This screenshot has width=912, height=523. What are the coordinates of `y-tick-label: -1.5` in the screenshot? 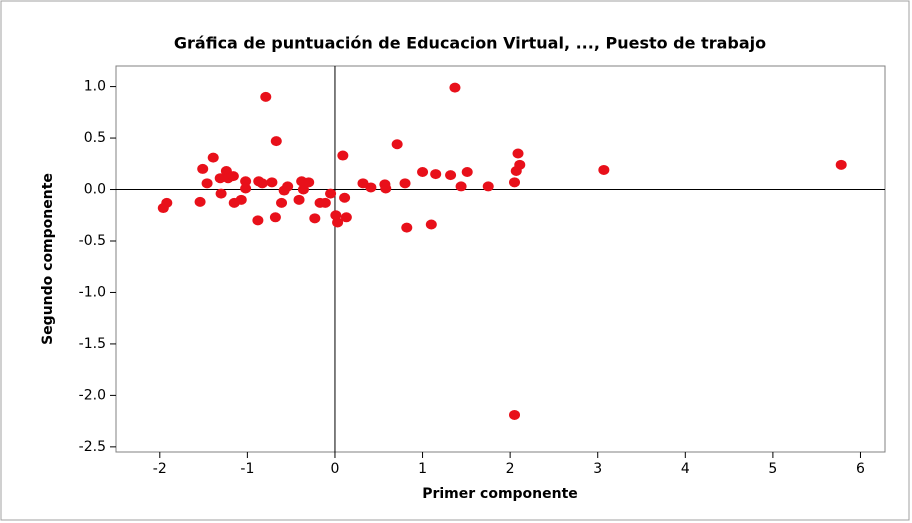 It's located at (92, 344).